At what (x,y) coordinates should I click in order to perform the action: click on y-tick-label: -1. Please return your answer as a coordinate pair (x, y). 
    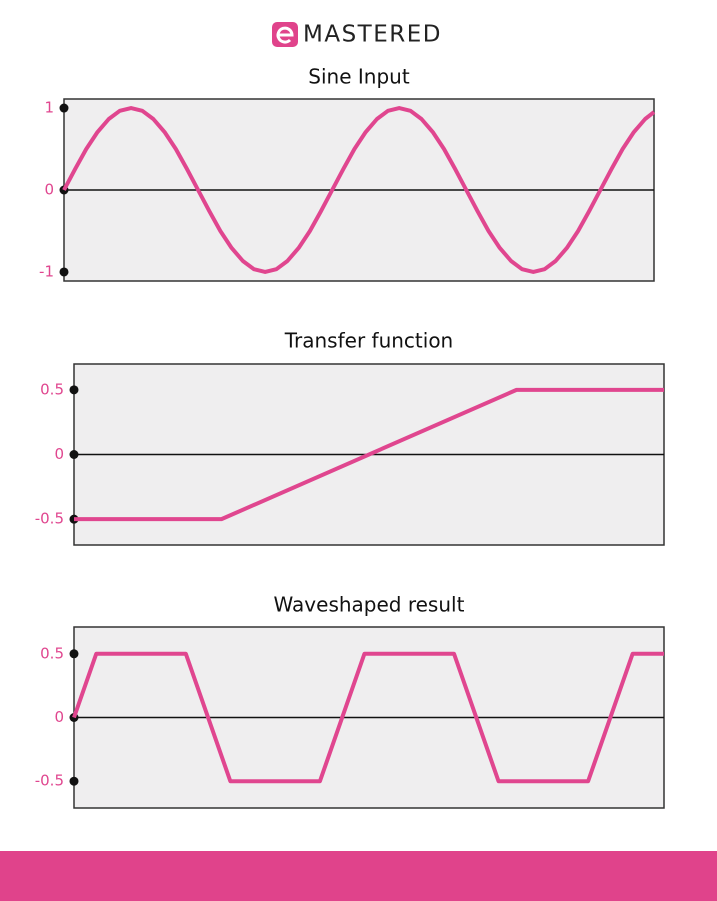
    Looking at the image, I should click on (46, 271).